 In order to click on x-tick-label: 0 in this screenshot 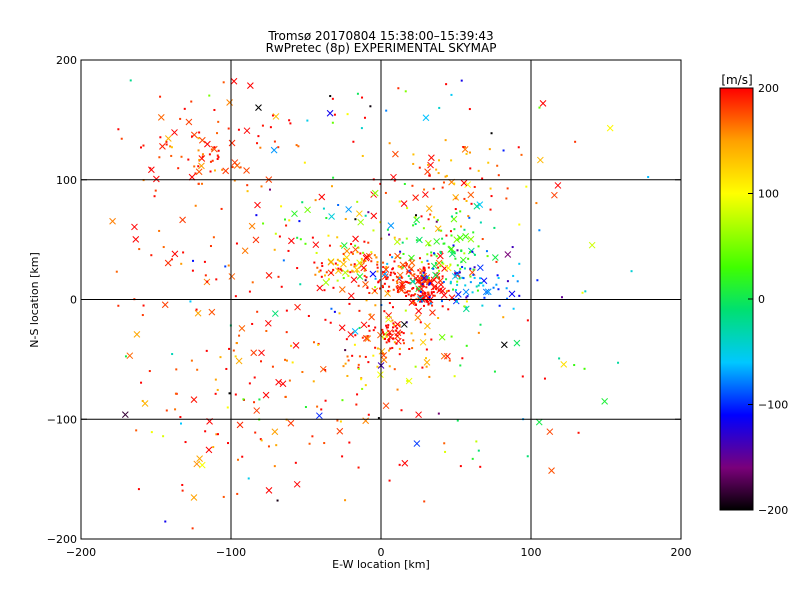, I will do `click(381, 552)`.